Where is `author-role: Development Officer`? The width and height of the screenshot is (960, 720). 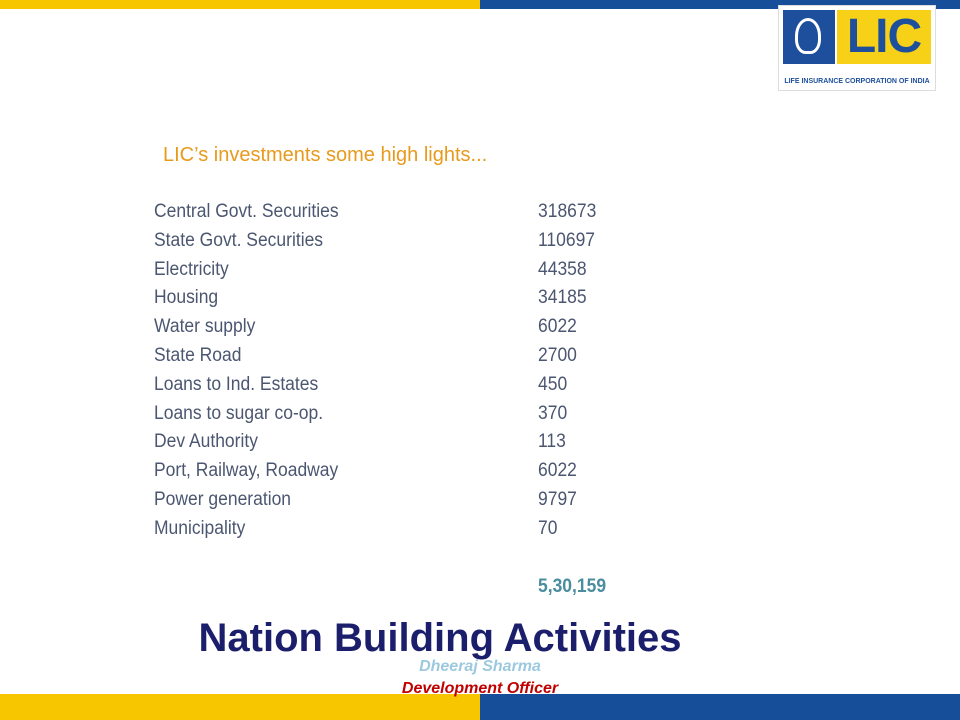
author-role: Development Officer is located at coordinates (480, 688).